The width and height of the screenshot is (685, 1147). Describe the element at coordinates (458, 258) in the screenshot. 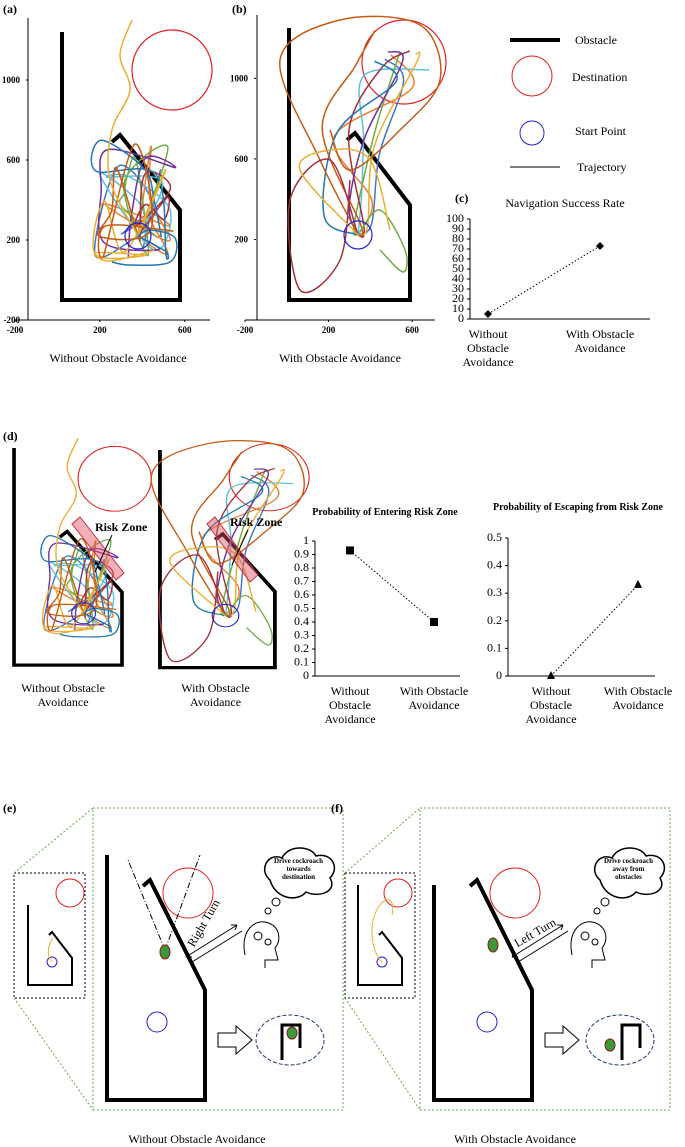

I see `y-tick-label: 60` at that location.